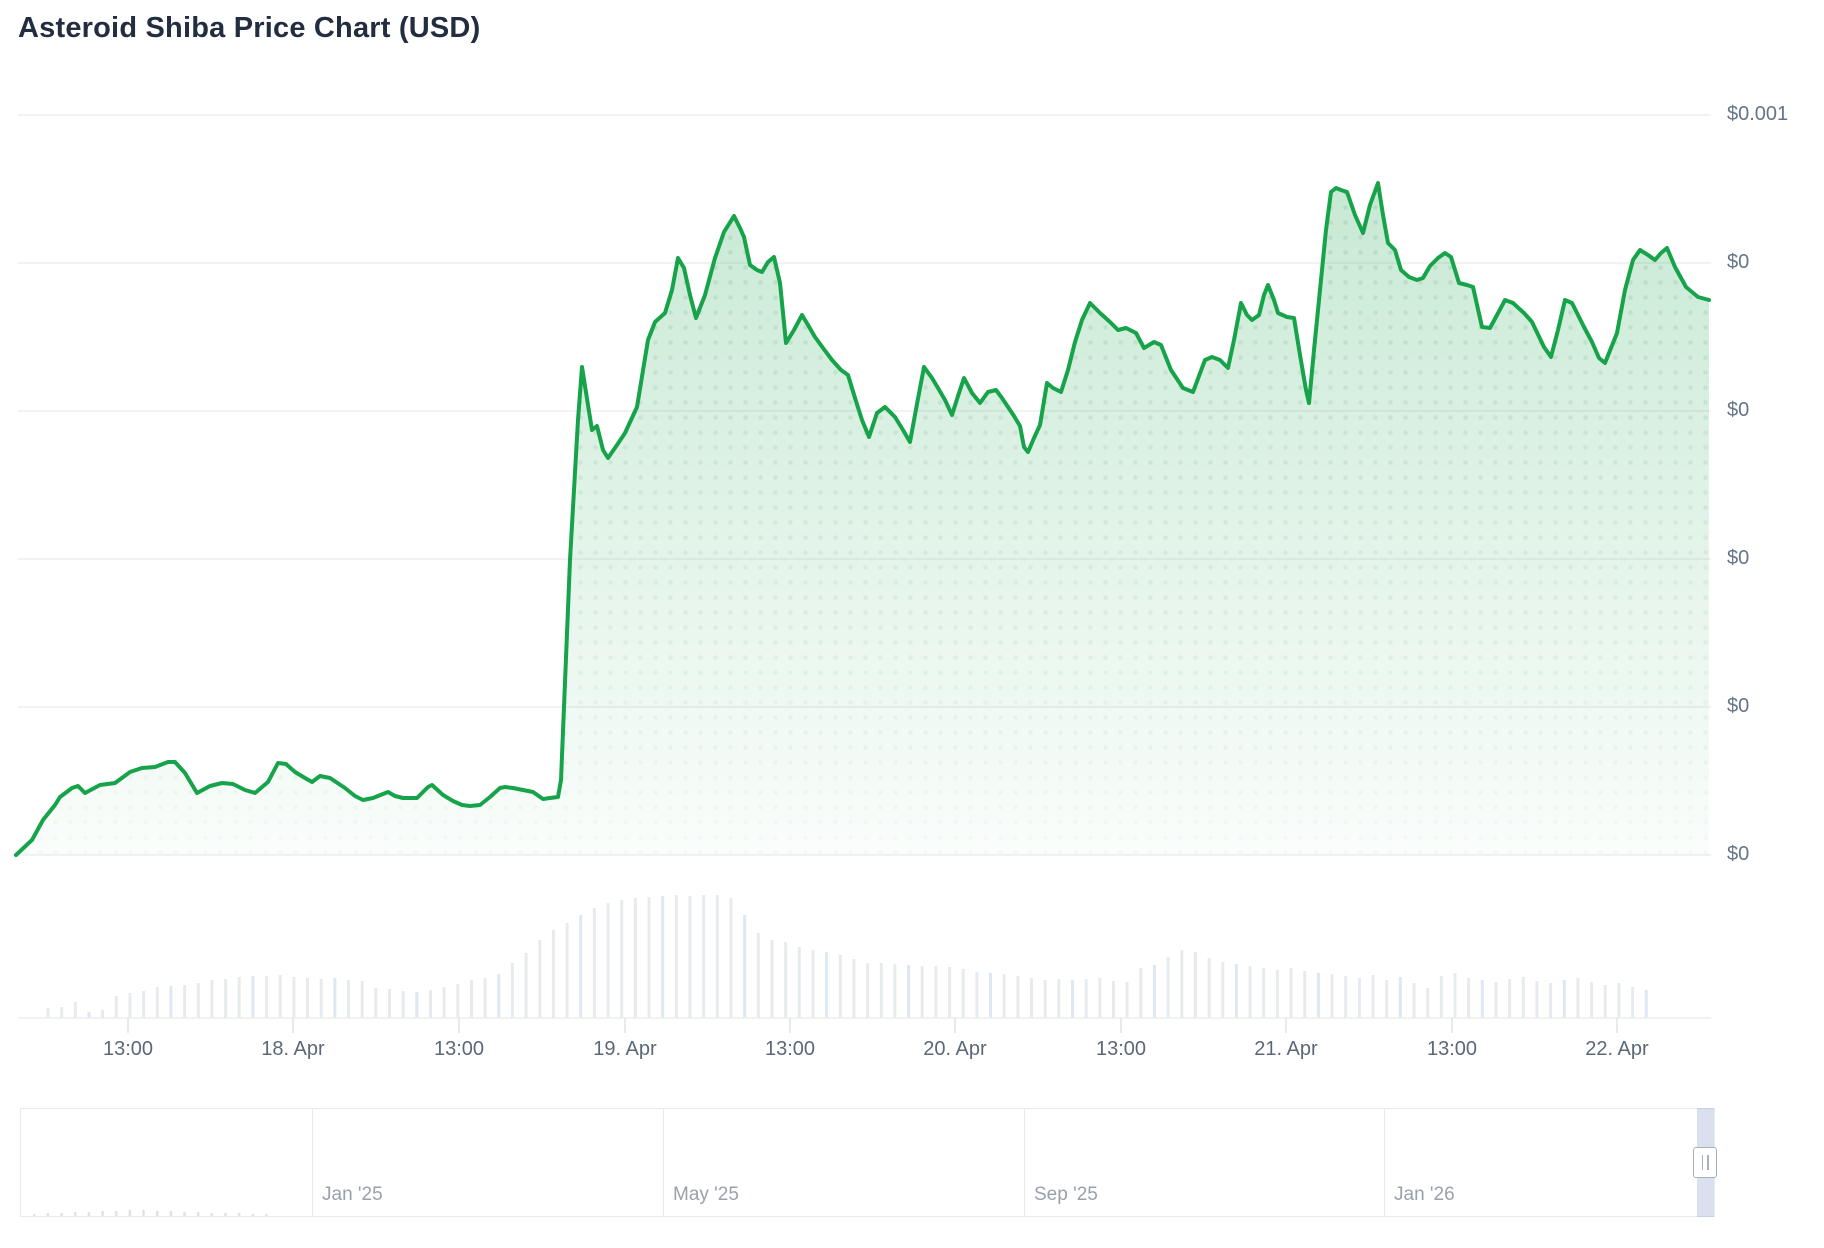 The image size is (1824, 1248). What do you see at coordinates (1705, 1162) in the screenshot?
I see `navigator-drag-handle` at bounding box center [1705, 1162].